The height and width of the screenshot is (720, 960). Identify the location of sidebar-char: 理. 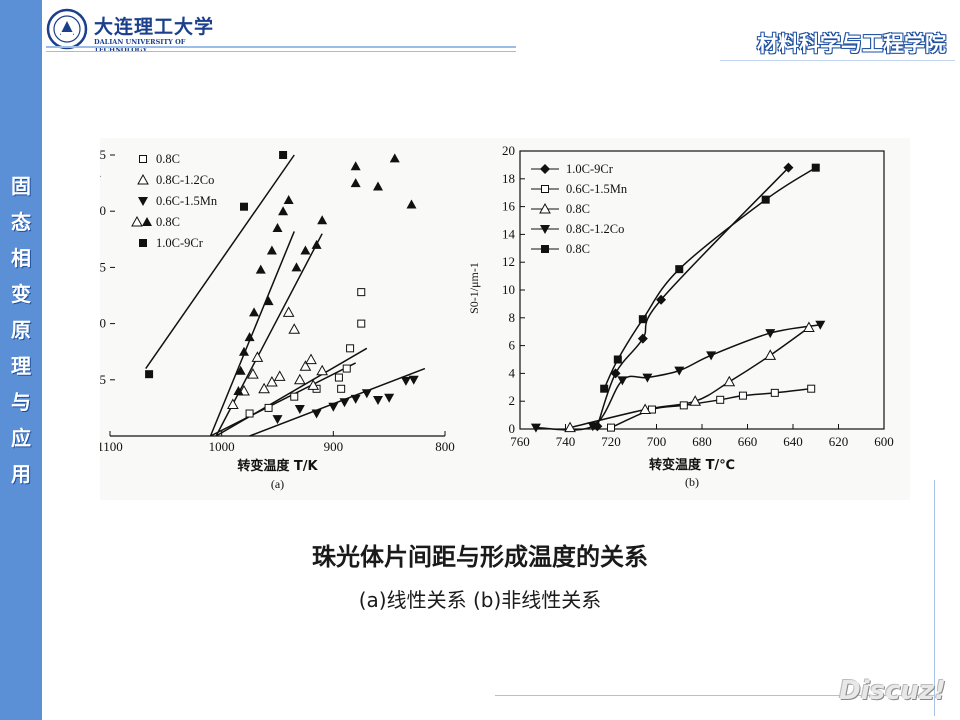
(21, 366).